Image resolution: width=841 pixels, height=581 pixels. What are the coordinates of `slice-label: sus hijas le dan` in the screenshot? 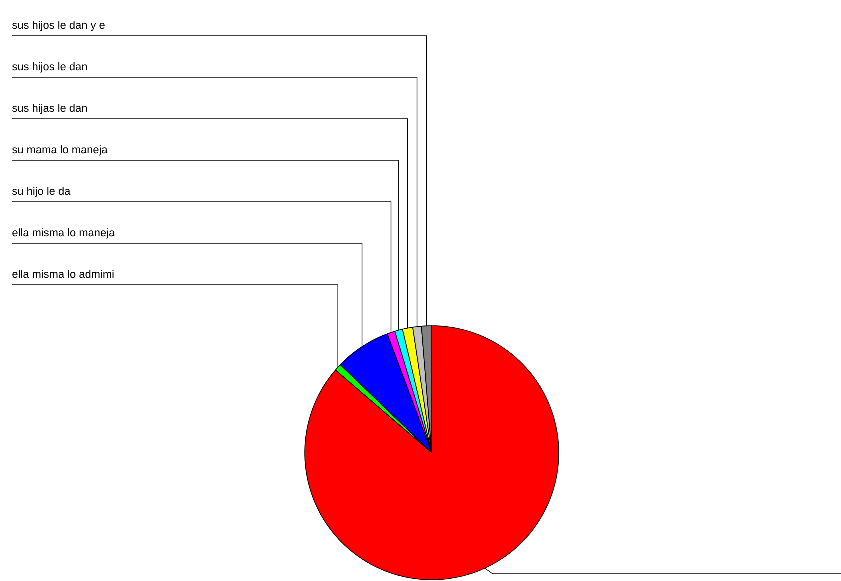 It's located at (49, 109).